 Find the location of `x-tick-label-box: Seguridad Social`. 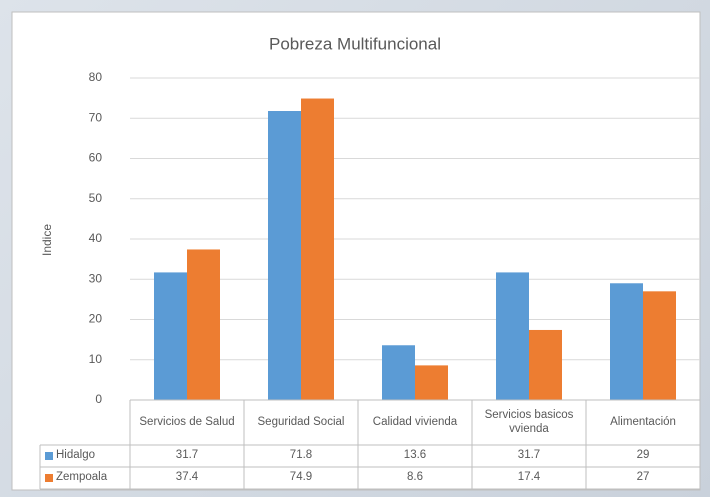

x-tick-label-box: Seguridad Social is located at coordinates (301, 421).